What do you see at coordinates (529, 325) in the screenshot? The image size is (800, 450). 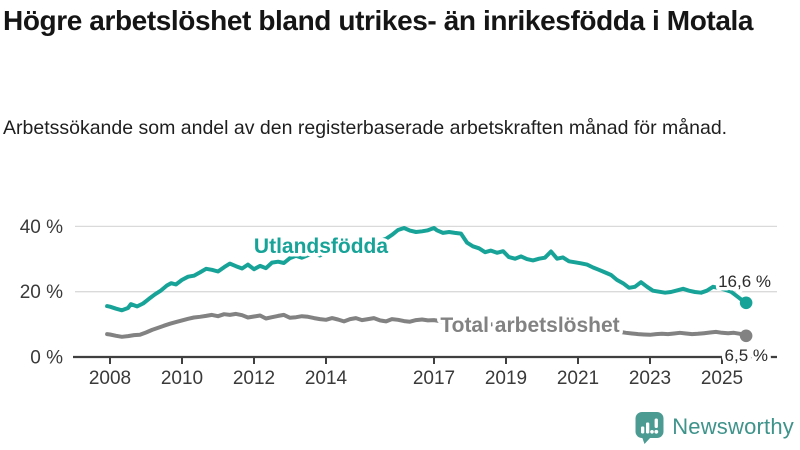 I see `series-label-total: Total arbetslöshet` at bounding box center [529, 325].